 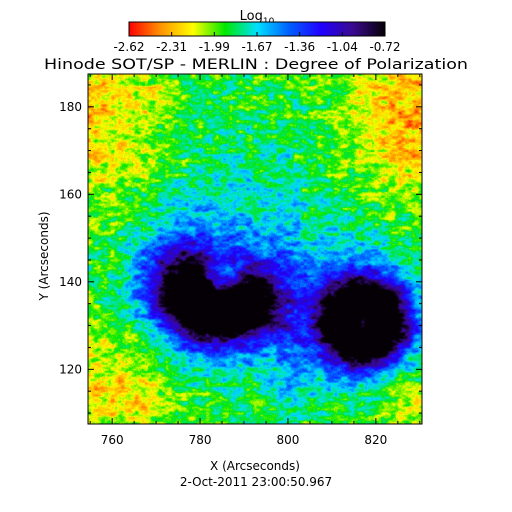 I want to click on colorbar-tick-label: -1.67, so click(x=256, y=47).